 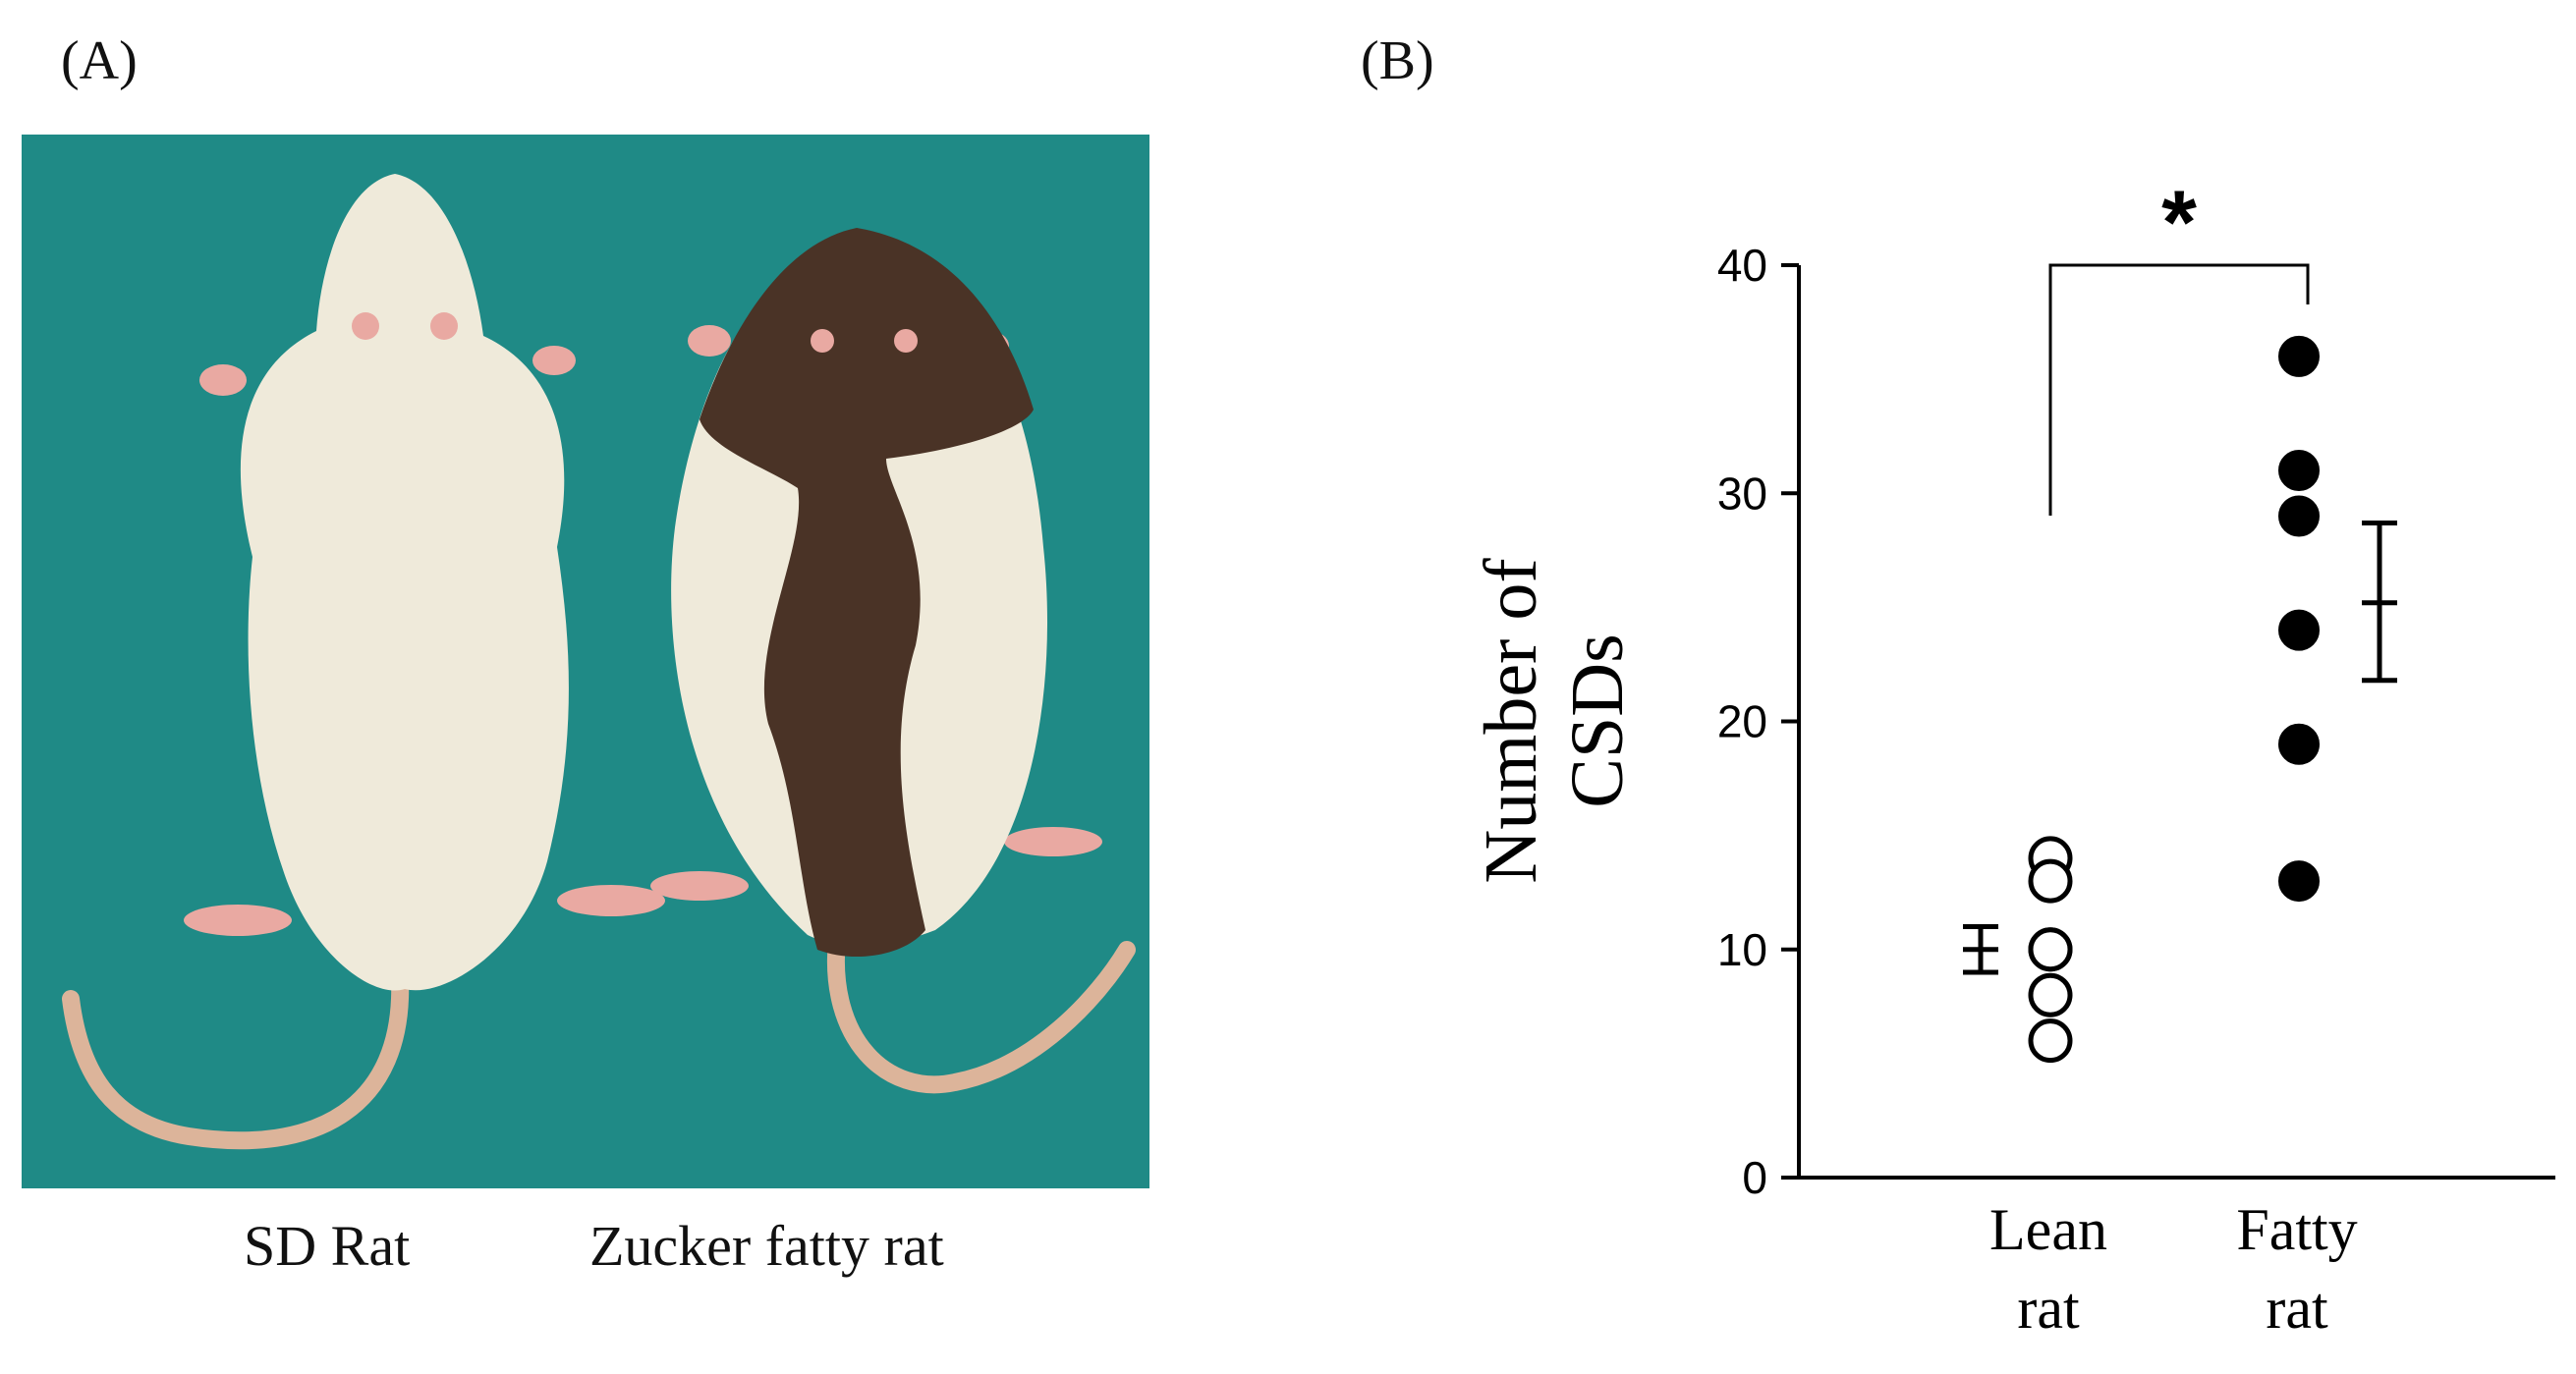 What do you see at coordinates (2296, 1229) in the screenshot?
I see `x-category-label: Fatty` at bounding box center [2296, 1229].